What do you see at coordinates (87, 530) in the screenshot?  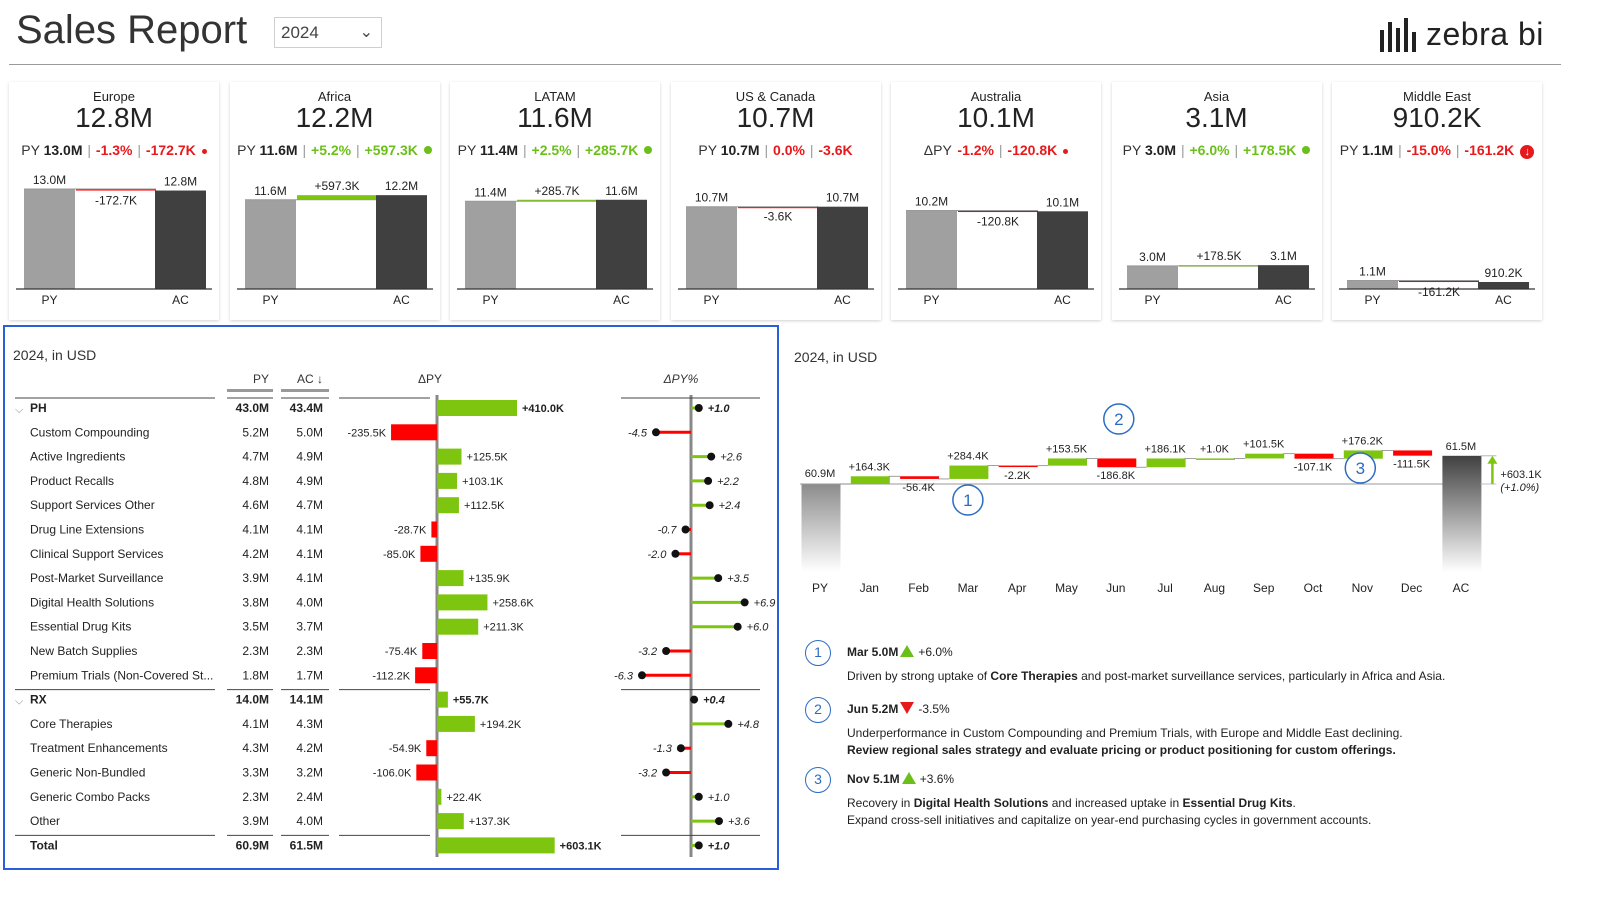 I see `row-label: Drug Line Extensions` at bounding box center [87, 530].